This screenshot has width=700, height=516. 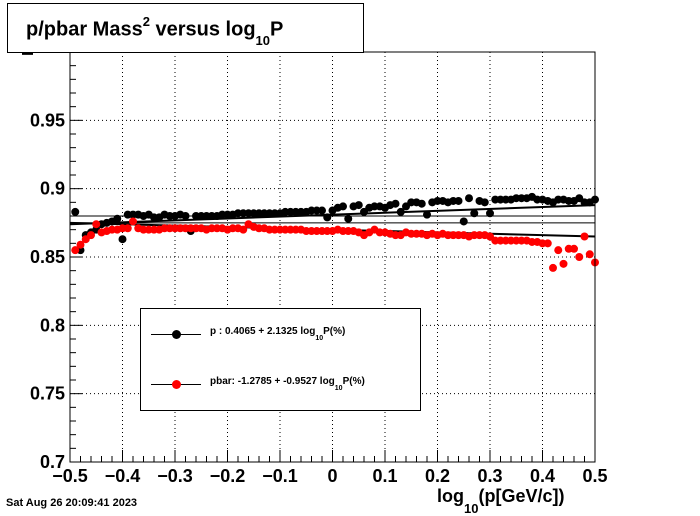 What do you see at coordinates (155, 31) in the screenshot?
I see `chart-title: p/pbar Mass2 versus log10P` at bounding box center [155, 31].